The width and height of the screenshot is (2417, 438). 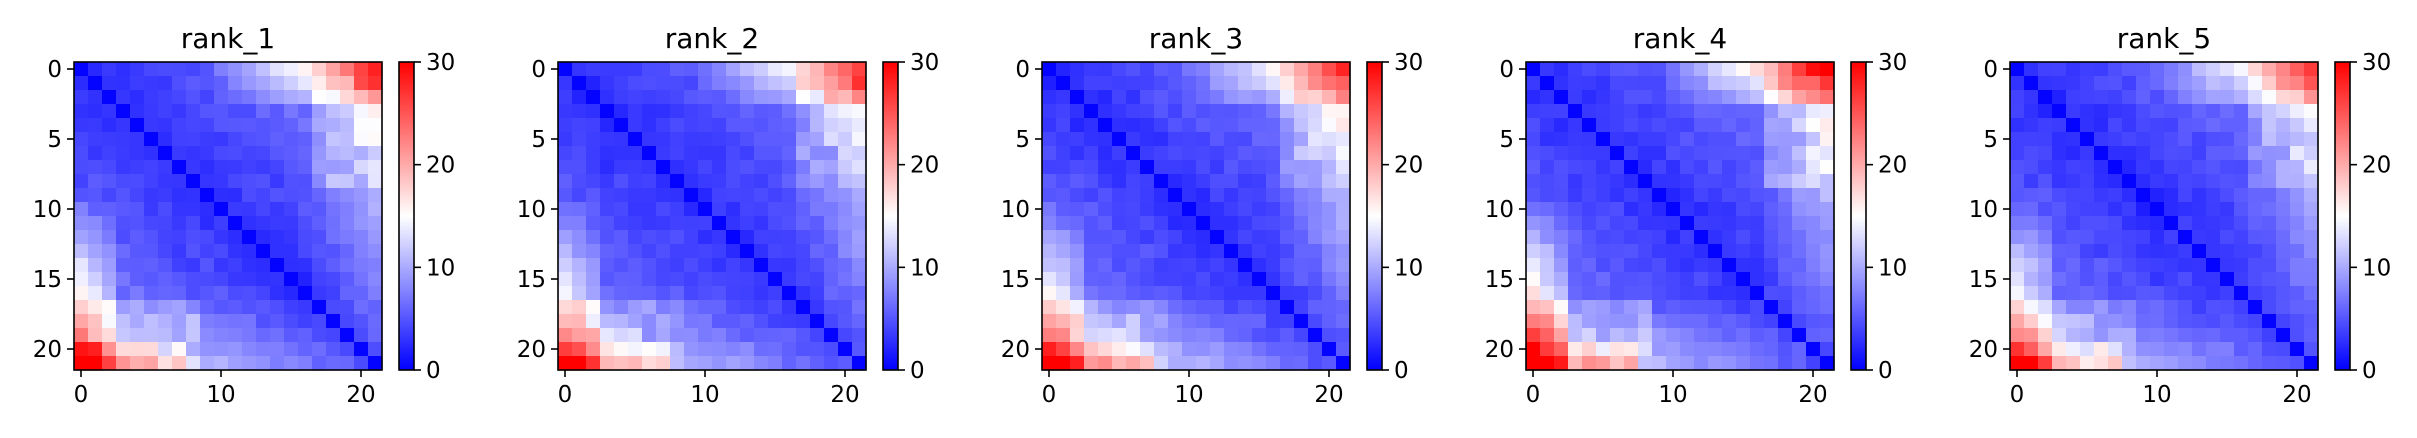 What do you see at coordinates (1983, 210) in the screenshot?
I see `y-tick-label: 10` at bounding box center [1983, 210].